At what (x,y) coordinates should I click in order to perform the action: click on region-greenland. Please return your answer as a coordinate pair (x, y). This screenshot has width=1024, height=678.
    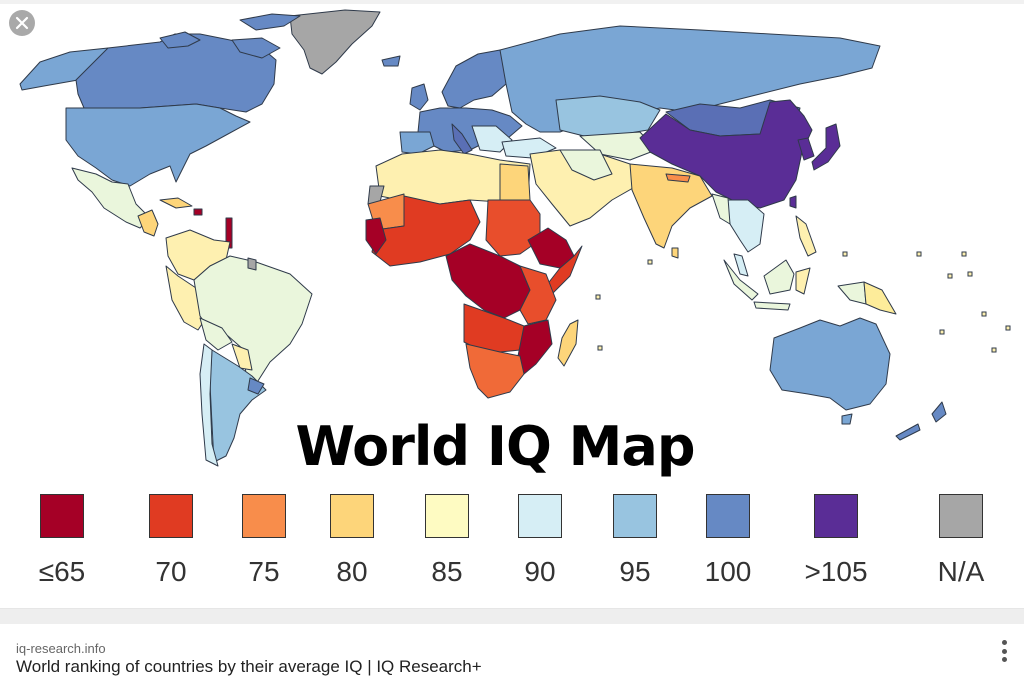
    Looking at the image, I should click on (335, 42).